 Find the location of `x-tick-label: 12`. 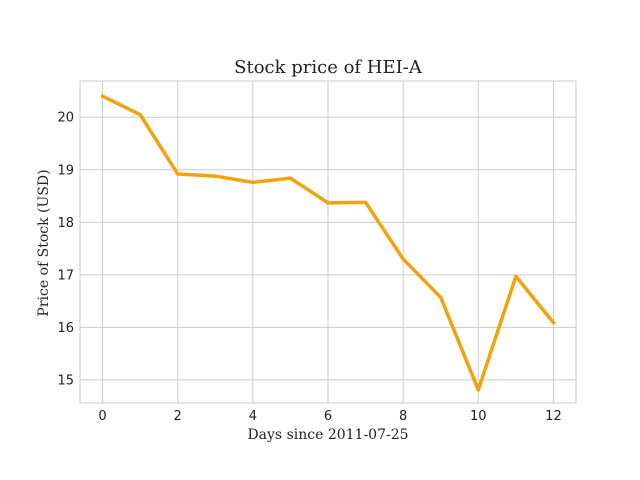

x-tick-label: 12 is located at coordinates (553, 416).